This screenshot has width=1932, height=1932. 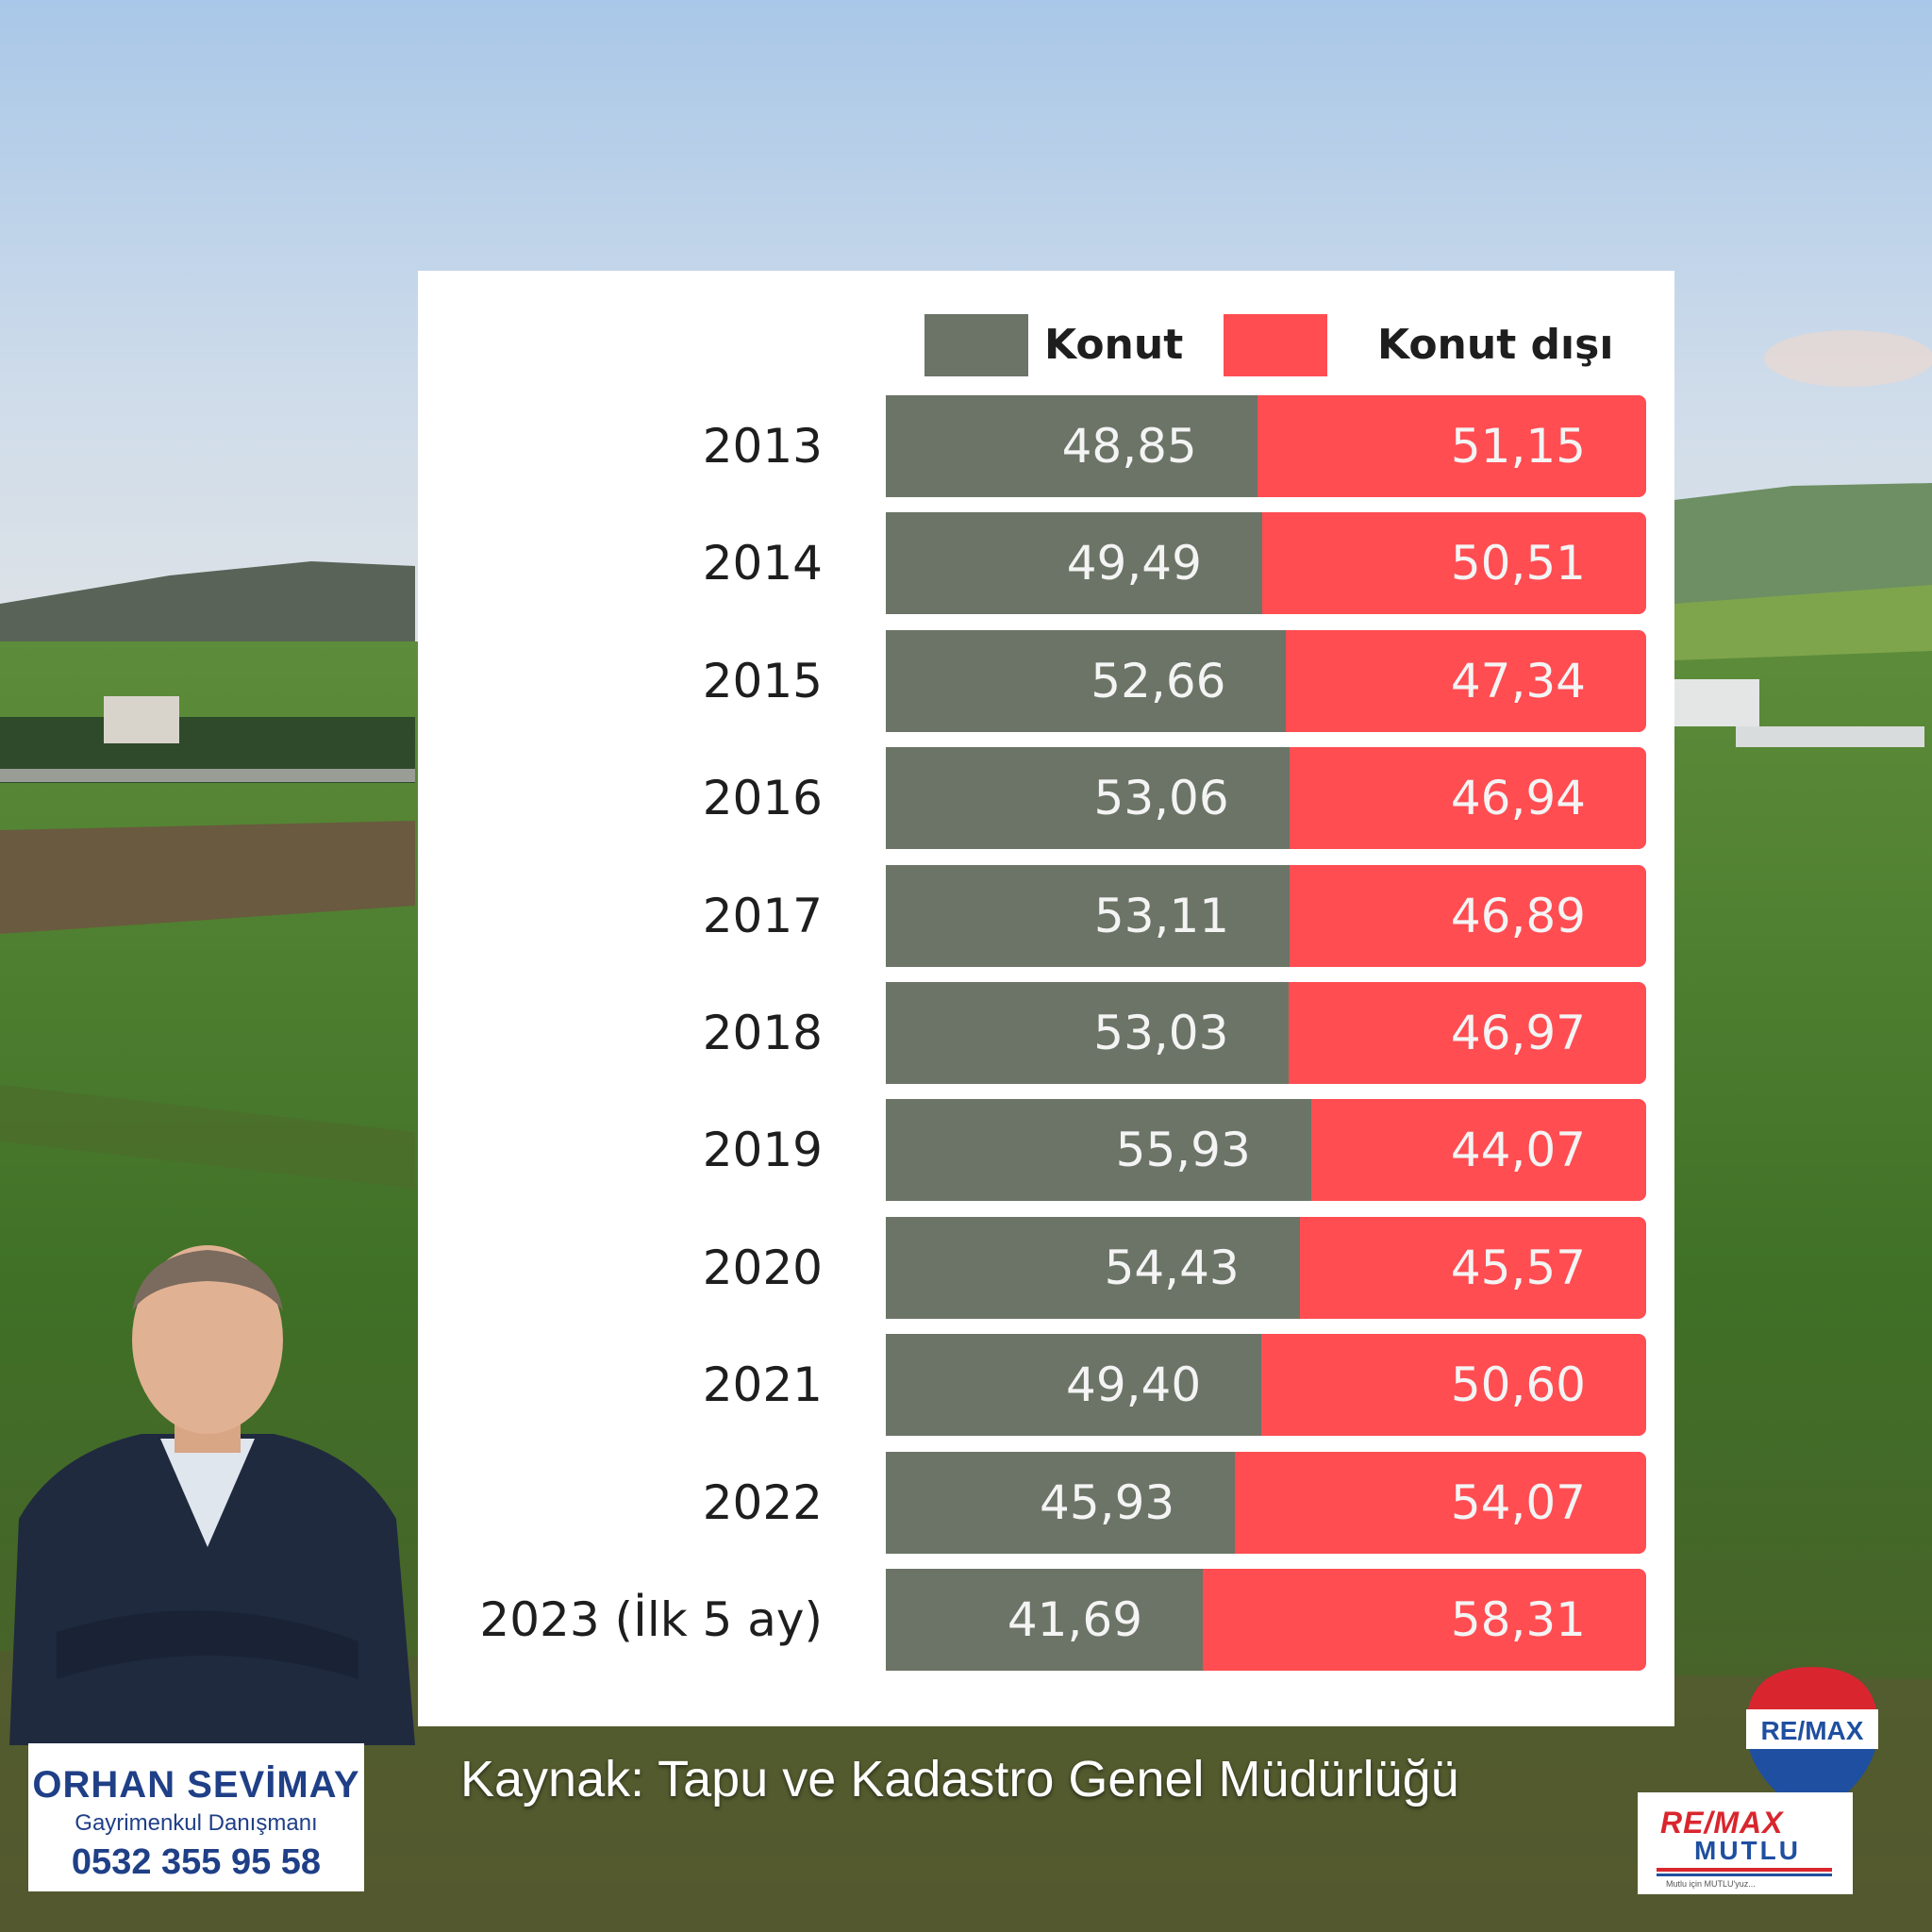 What do you see at coordinates (763, 1267) in the screenshot?
I see `category-label: 2020` at bounding box center [763, 1267].